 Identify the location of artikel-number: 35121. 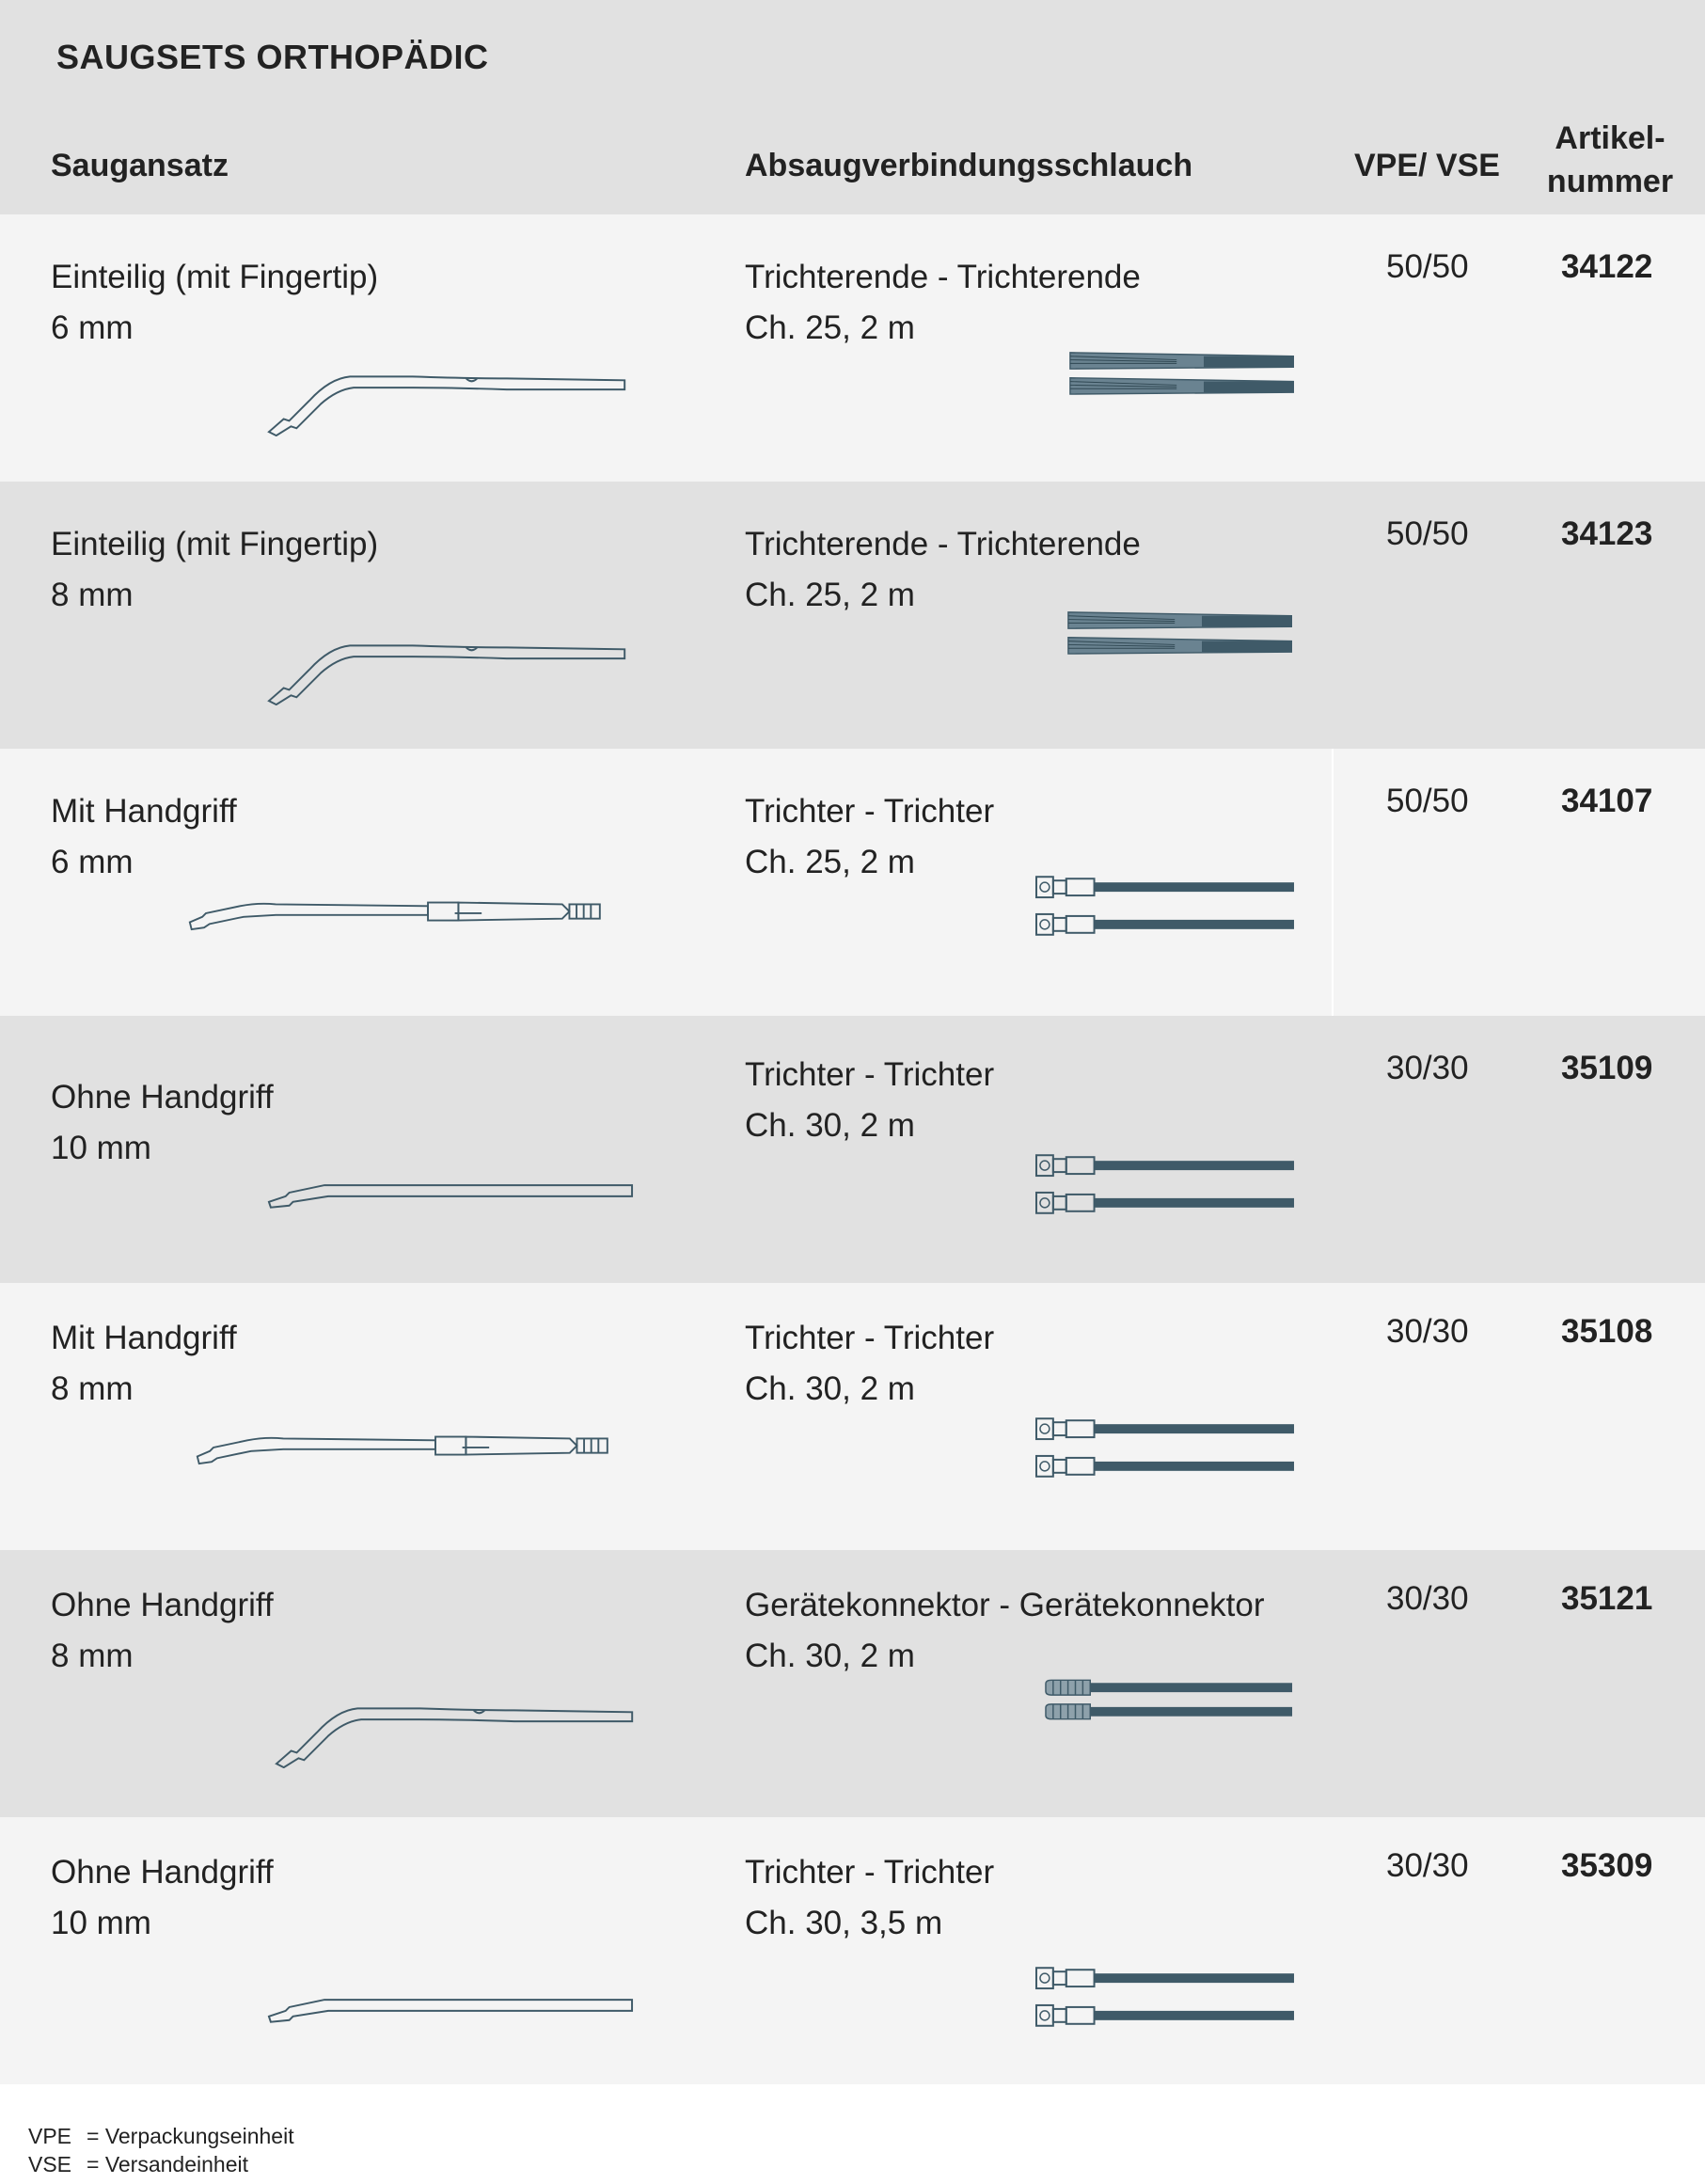
(1607, 1598).